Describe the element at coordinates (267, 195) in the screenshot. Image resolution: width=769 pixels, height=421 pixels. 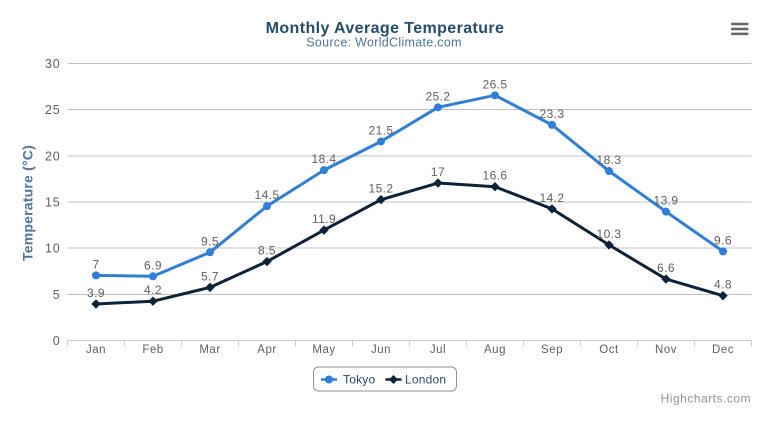
I see `svg-text: 14.5` at that location.